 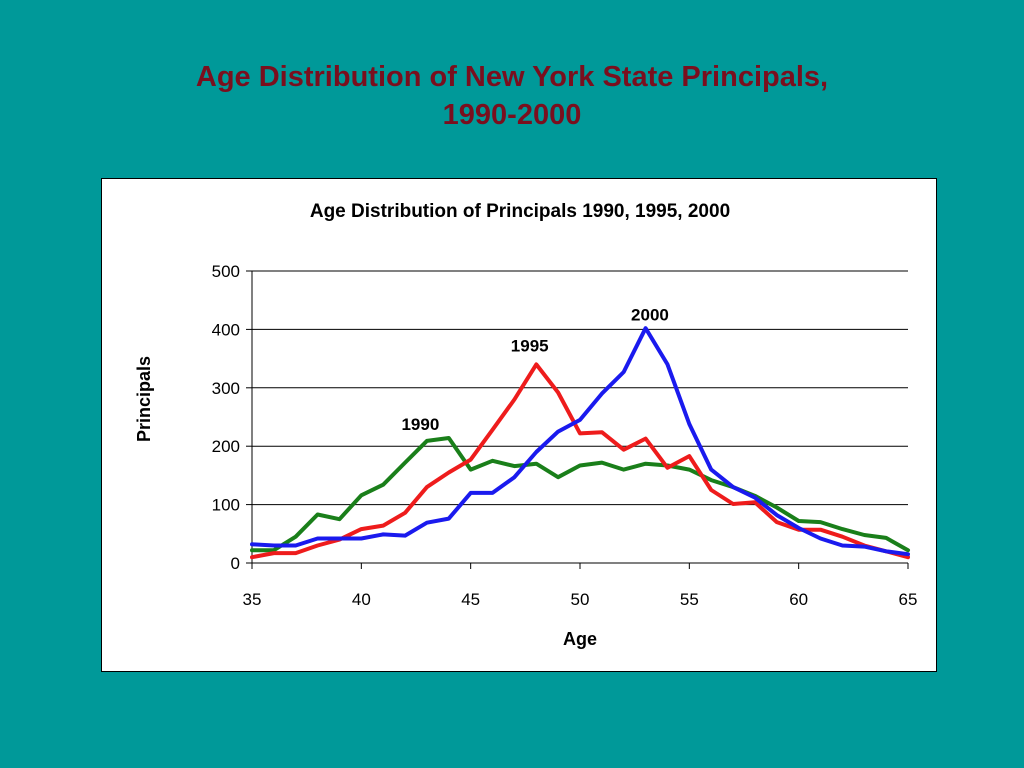 What do you see at coordinates (798, 599) in the screenshot?
I see `x-tick-label: 60` at bounding box center [798, 599].